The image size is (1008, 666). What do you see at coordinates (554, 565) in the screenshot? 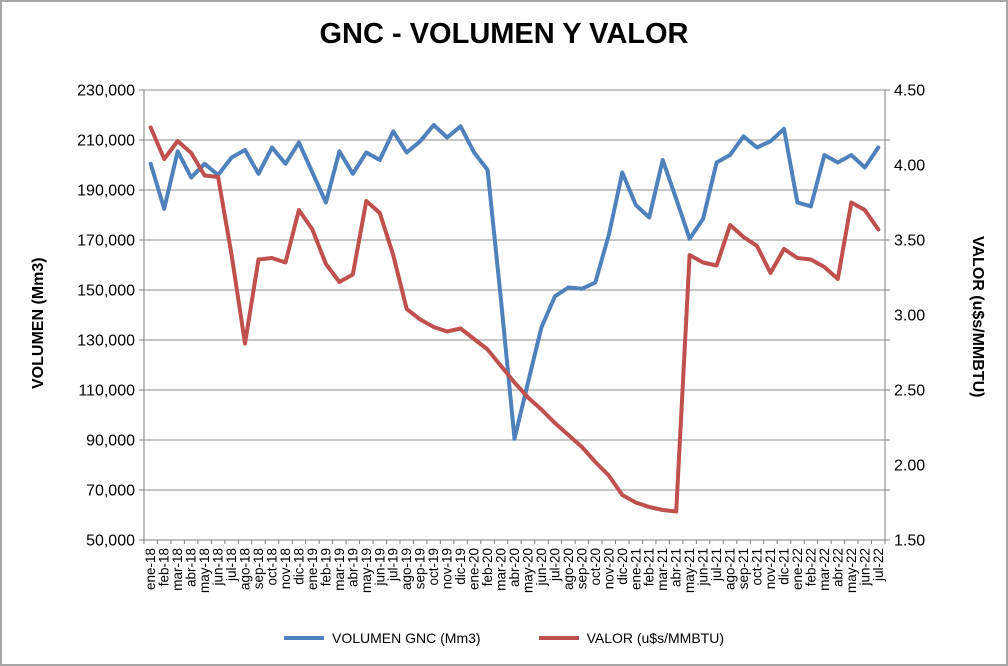
I see `svg-text: jul-20` at bounding box center [554, 565].